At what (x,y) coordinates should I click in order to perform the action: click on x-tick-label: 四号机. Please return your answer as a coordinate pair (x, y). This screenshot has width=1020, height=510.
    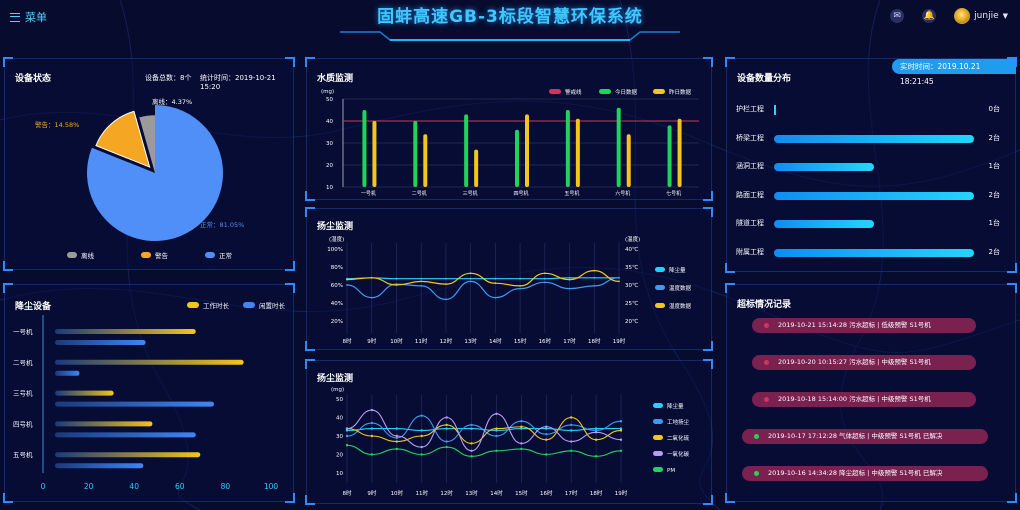
    Looking at the image, I should click on (520, 193).